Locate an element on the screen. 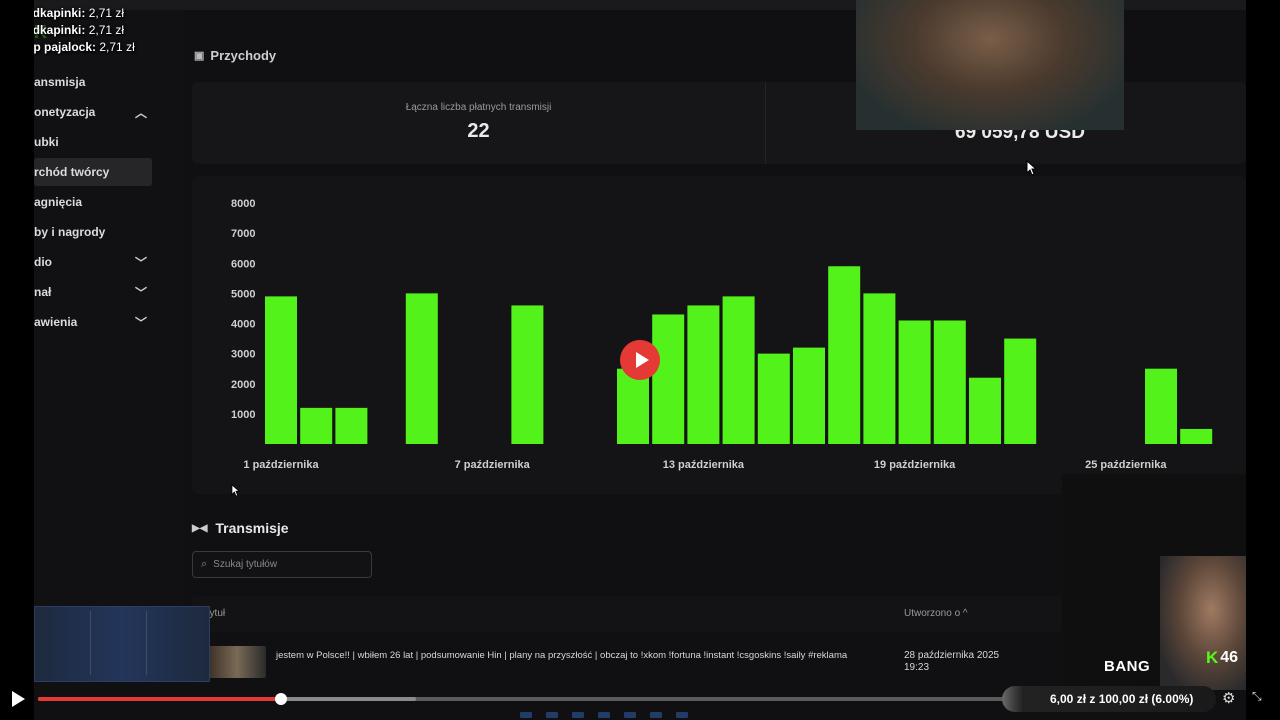 Image resolution: width=1280 pixels, height=720 pixels. video-icon: ▶◀ is located at coordinates (200, 528).